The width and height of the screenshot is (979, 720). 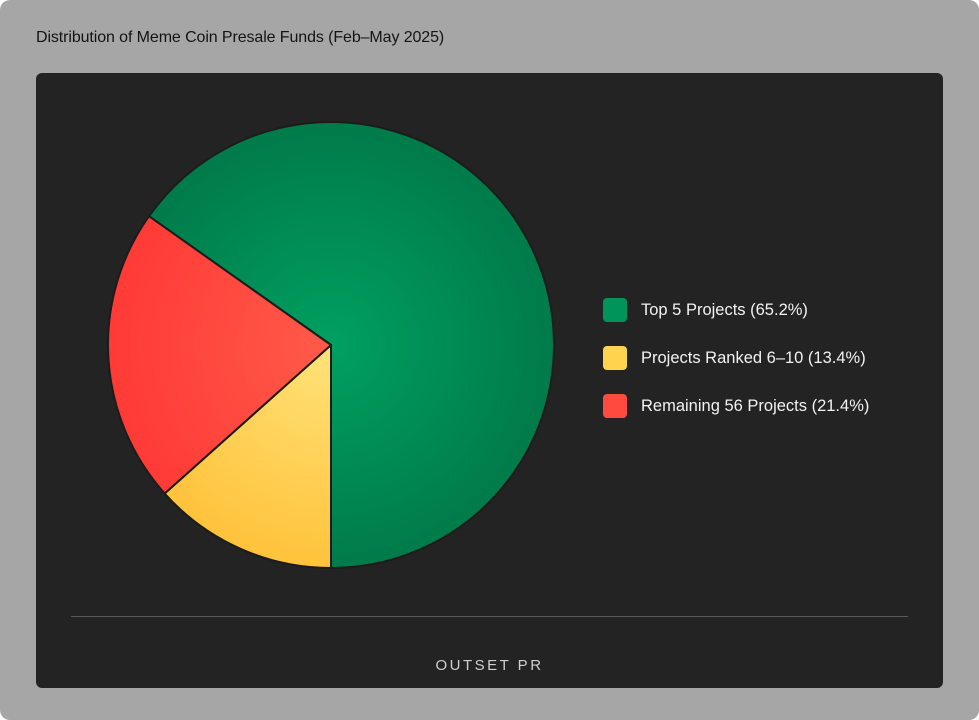 I want to click on legend-item-1: Top 5 Projects (65.2%), so click(x=736, y=310).